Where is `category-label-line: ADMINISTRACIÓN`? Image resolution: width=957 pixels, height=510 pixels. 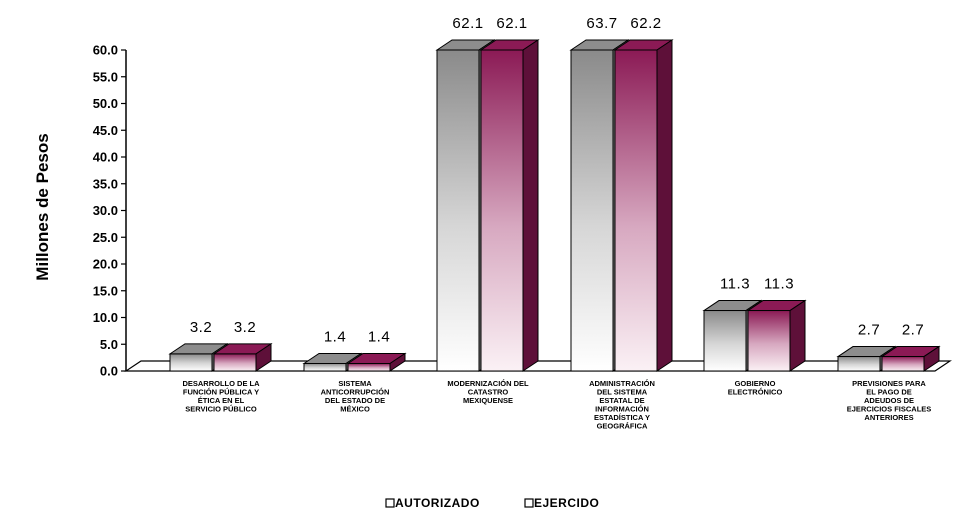 category-label-line: ADMINISTRACIÓN is located at coordinates (622, 383).